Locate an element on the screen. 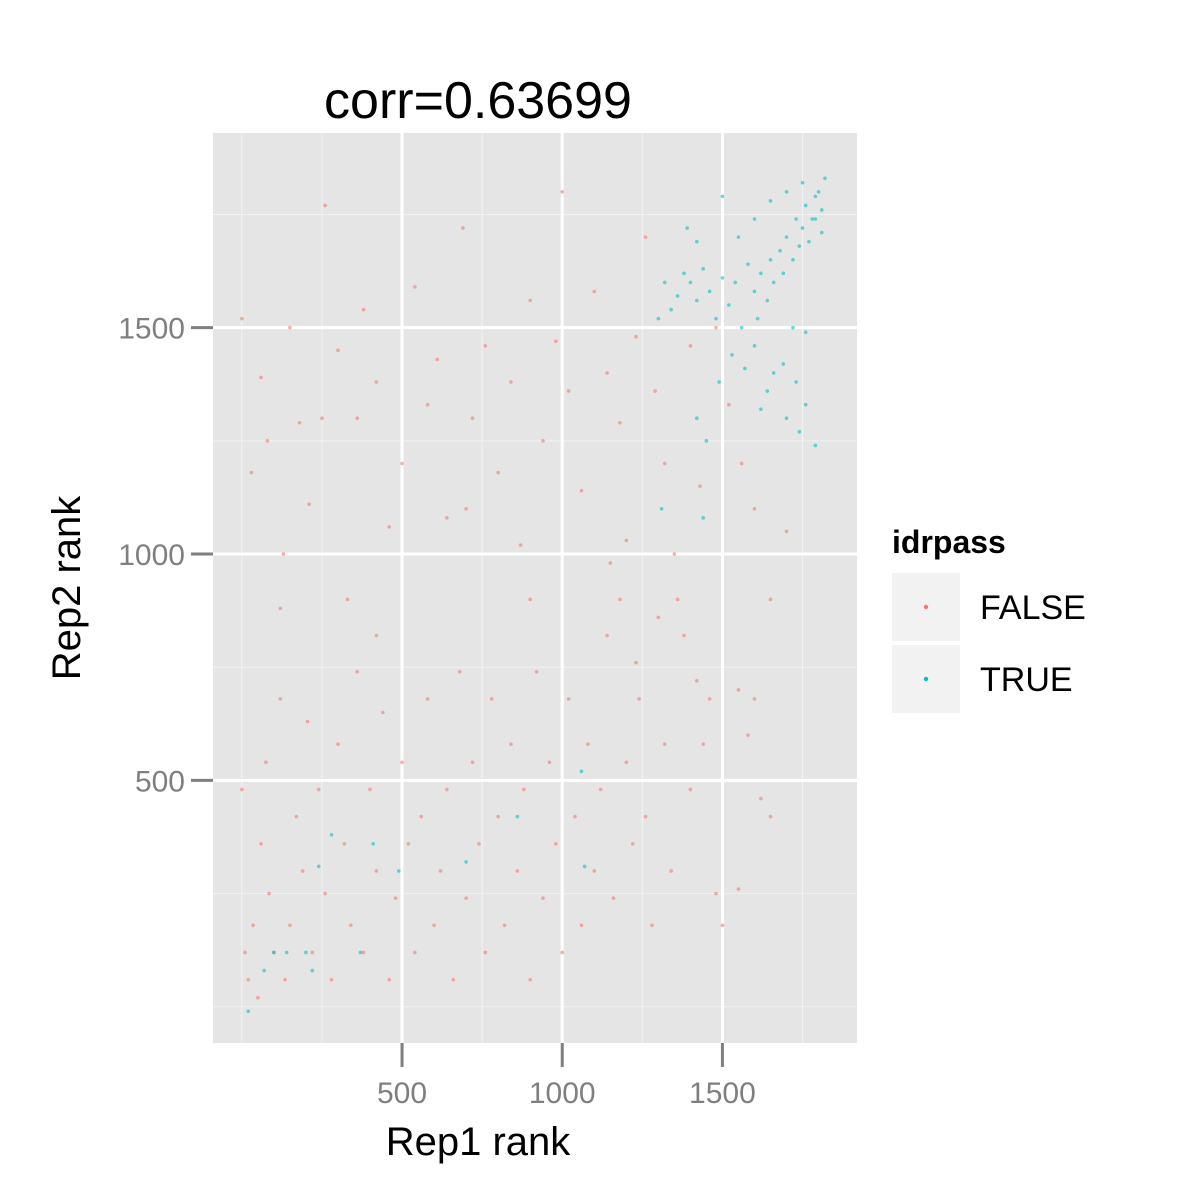 Image resolution: width=1200 pixels, height=1200 pixels. y-tick-label: 500 is located at coordinates (160, 781).